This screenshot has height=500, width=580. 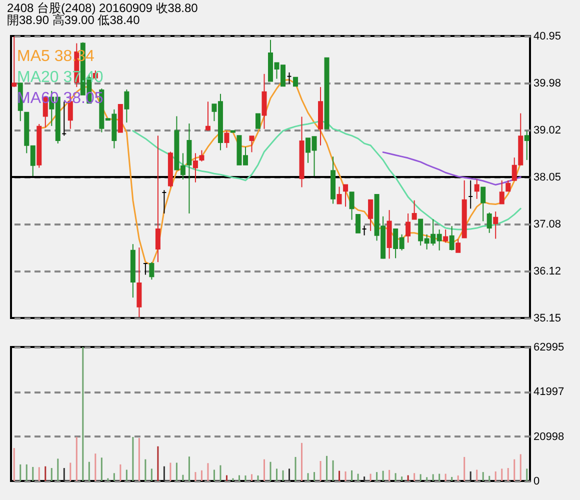 What do you see at coordinates (73, 20) in the screenshot?
I see `chart-subtitle: 開38.90 高39.00 低38.40` at bounding box center [73, 20].